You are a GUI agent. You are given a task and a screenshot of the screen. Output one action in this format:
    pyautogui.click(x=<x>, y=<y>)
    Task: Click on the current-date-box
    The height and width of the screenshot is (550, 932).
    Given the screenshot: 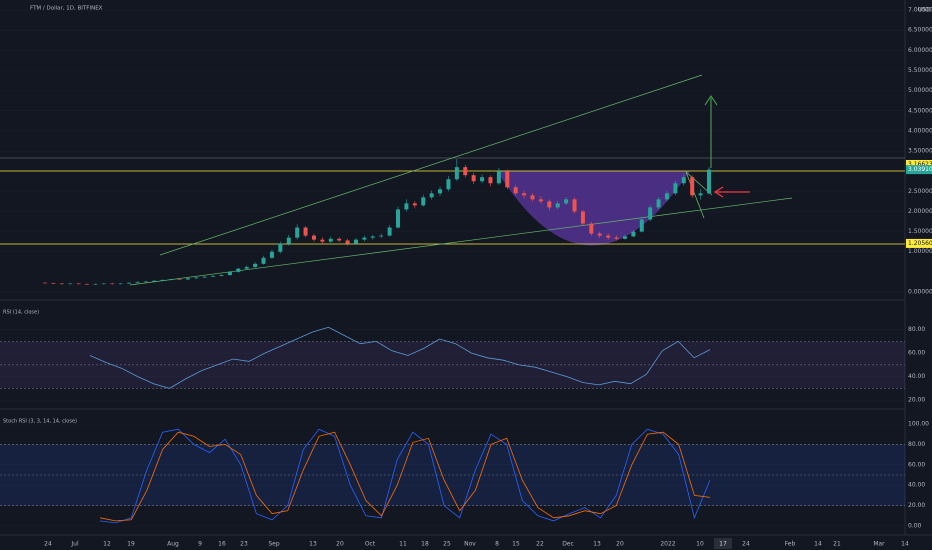 What is the action you would take?
    pyautogui.click(x=723, y=543)
    